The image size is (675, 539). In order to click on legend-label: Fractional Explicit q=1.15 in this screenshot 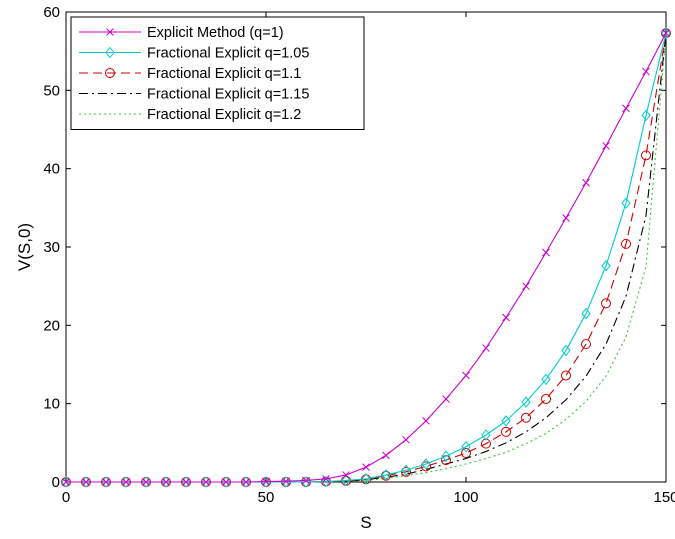, I will do `click(228, 95)`.